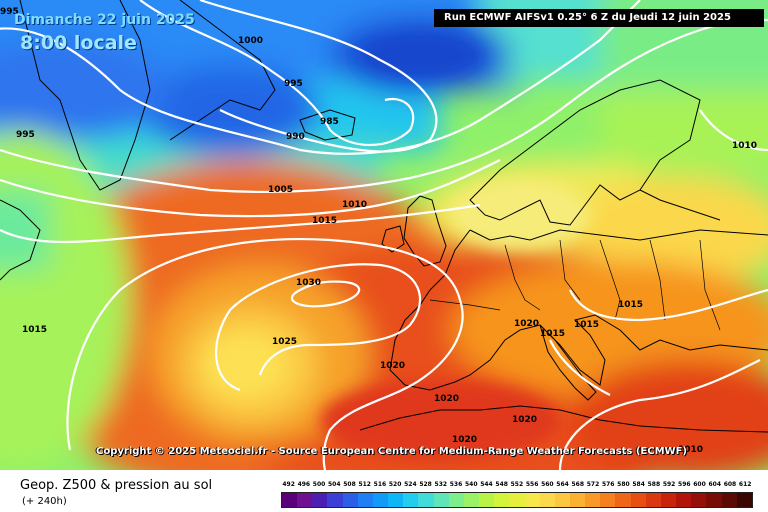 This screenshot has width=768, height=512. What do you see at coordinates (304, 484) in the screenshot?
I see `scale-value-label: 496` at bounding box center [304, 484].